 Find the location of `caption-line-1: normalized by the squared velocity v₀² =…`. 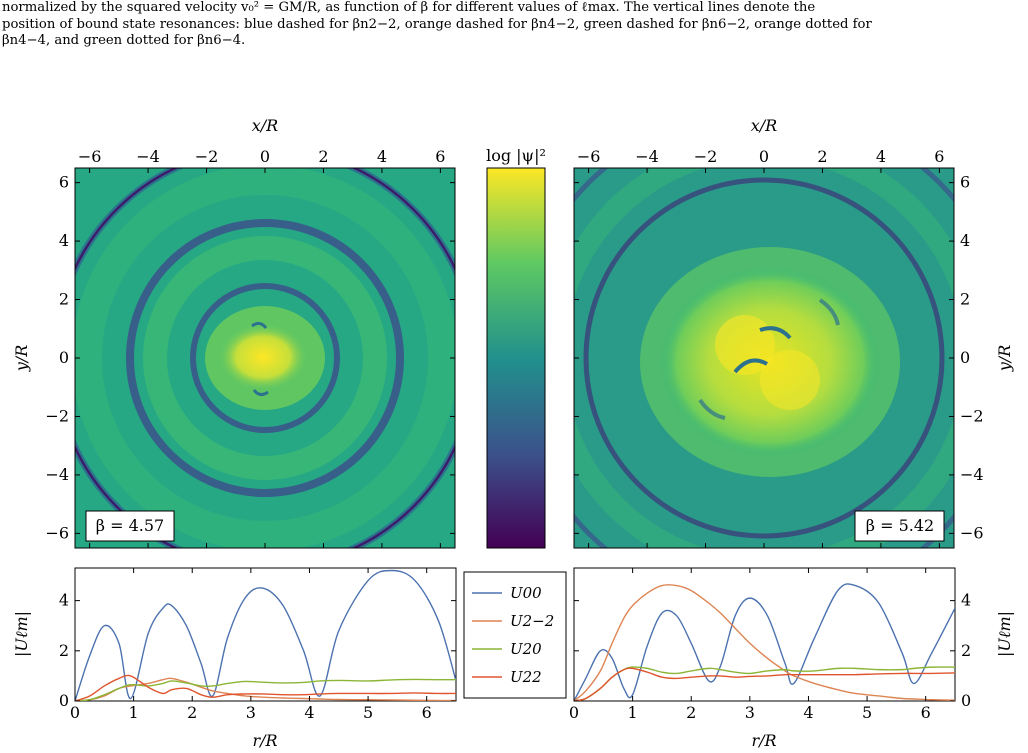

caption-line-1: normalized by the squared velocity v₀² =… is located at coordinates (409, 7).